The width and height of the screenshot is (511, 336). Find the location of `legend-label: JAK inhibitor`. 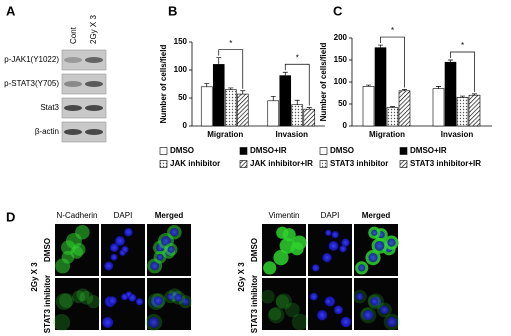

legend-label: JAK inhibitor is located at coordinates (195, 163).